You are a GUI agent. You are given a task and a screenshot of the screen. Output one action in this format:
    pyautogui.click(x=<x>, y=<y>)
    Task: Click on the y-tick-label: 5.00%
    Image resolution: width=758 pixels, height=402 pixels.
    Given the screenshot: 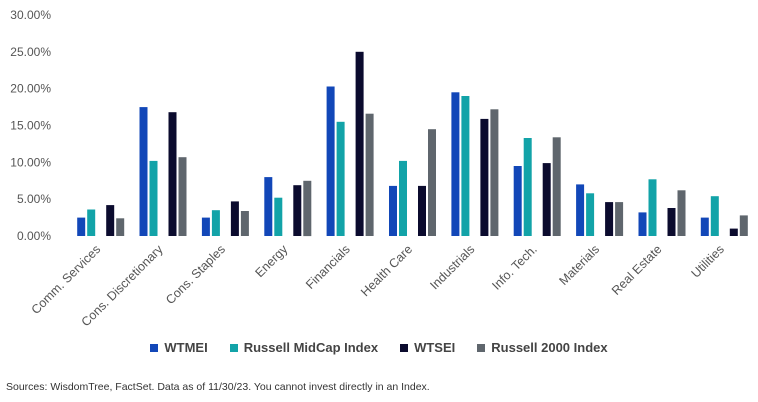 What is the action you would take?
    pyautogui.click(x=34, y=199)
    